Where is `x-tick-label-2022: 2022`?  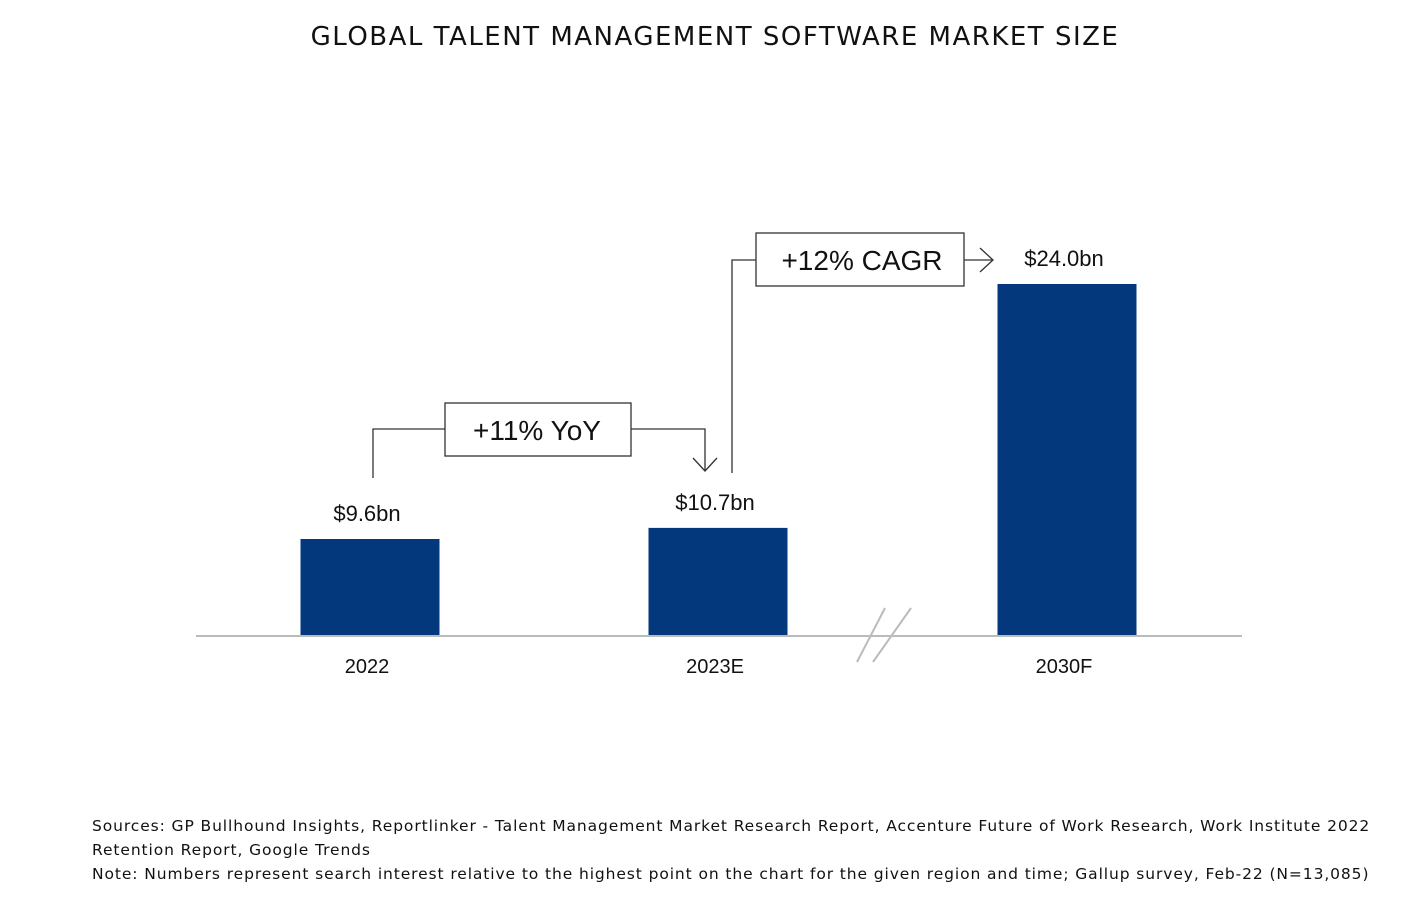
x-tick-label-2022: 2022 is located at coordinates (367, 667).